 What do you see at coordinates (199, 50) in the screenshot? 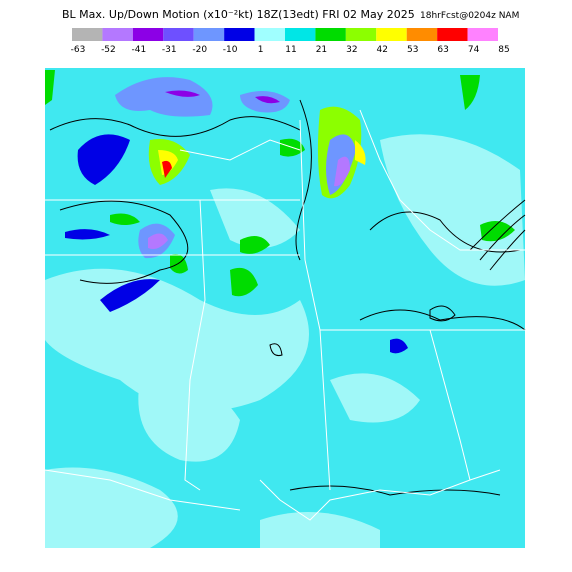
I see `colorbar-label: -20` at bounding box center [199, 50].